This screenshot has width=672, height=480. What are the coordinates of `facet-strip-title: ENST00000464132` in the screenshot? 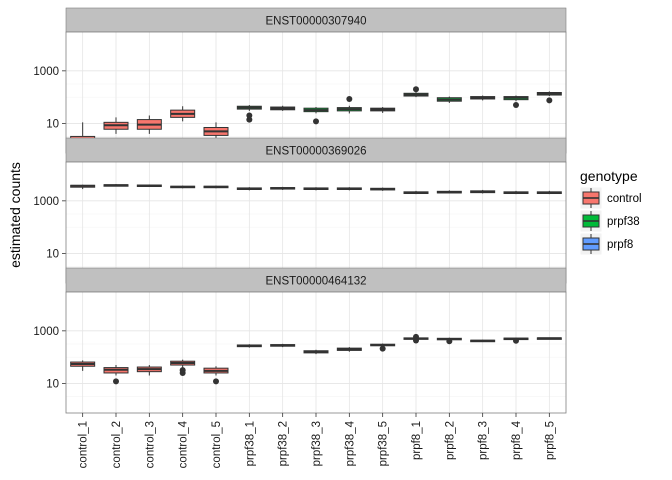 It's located at (315, 282).